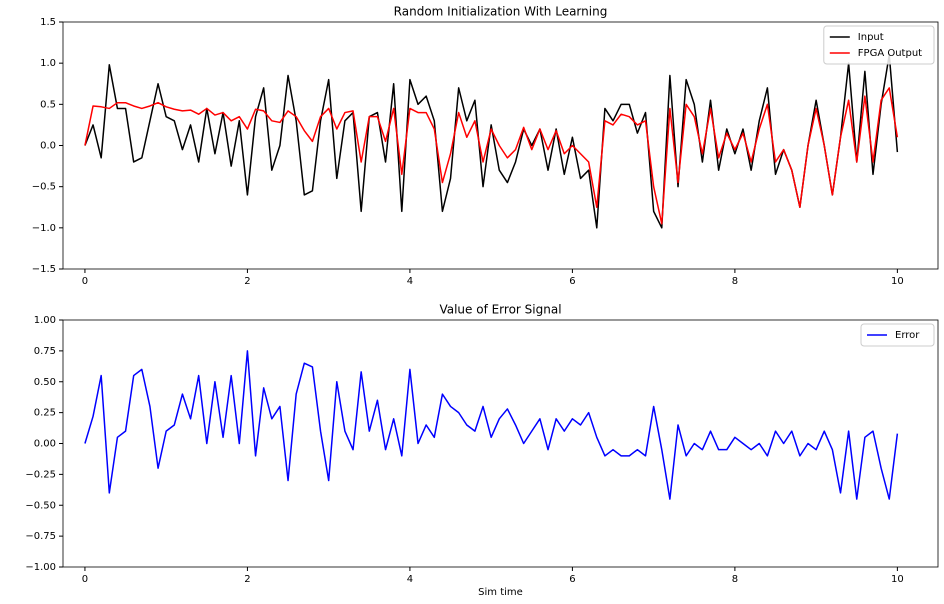 The width and height of the screenshot is (944, 604). Describe the element at coordinates (48, 63) in the screenshot. I see `y-tick-label: 1.0` at that location.